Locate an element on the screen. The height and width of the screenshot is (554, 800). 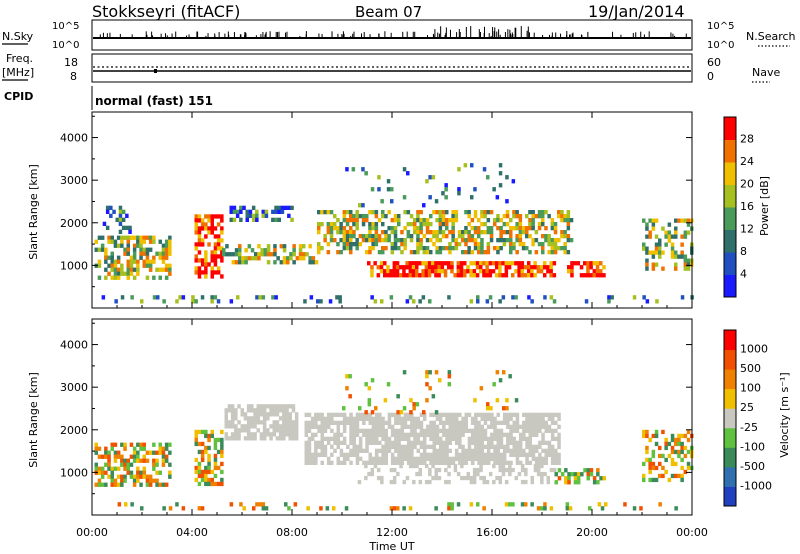
time-tick-label: 16:00 is located at coordinates (492, 532).